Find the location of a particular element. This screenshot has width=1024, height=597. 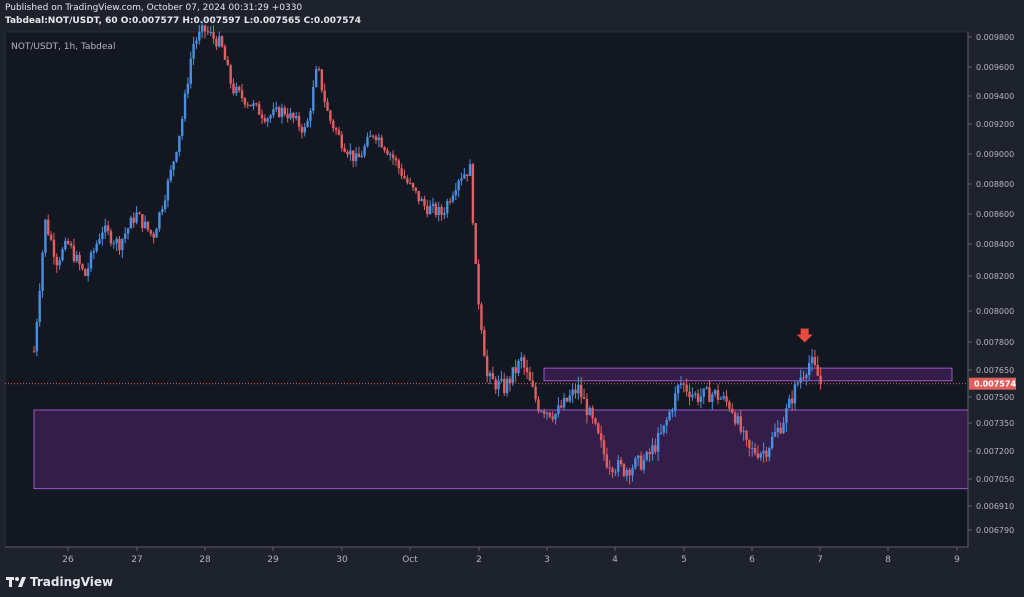

time-tick-label: 5 is located at coordinates (684, 560).